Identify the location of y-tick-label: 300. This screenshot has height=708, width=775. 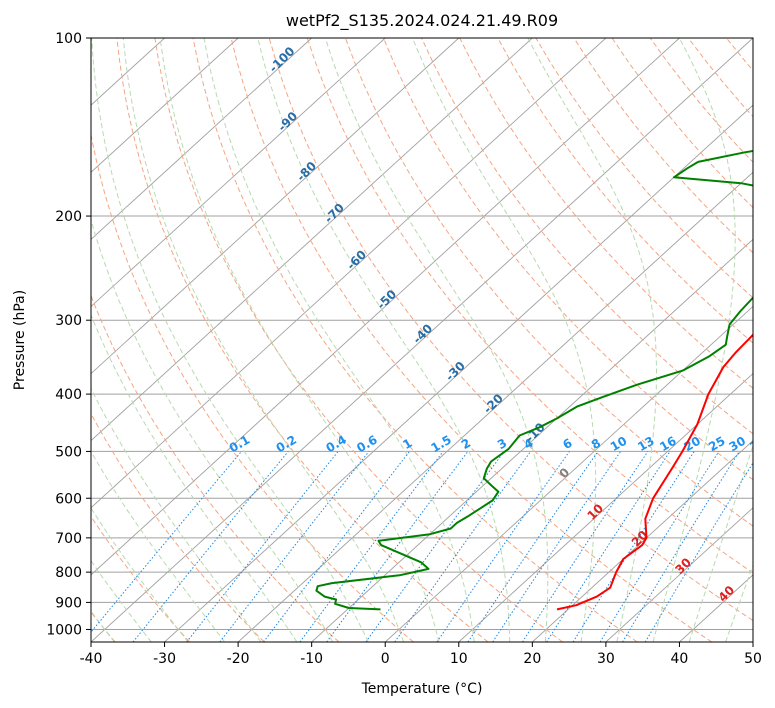
(68, 321).